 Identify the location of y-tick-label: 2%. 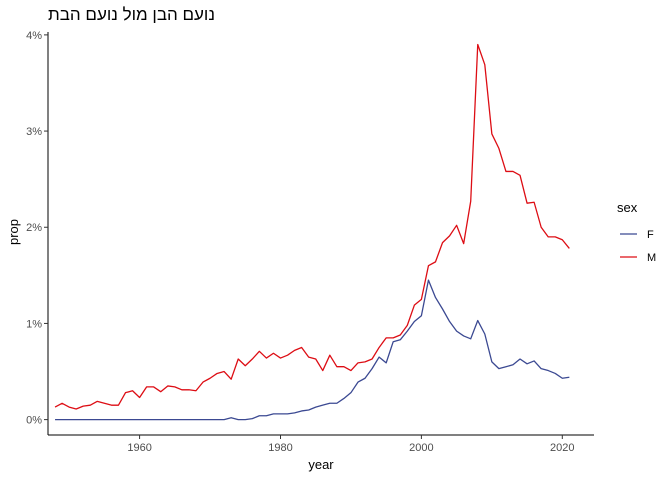
(34, 228).